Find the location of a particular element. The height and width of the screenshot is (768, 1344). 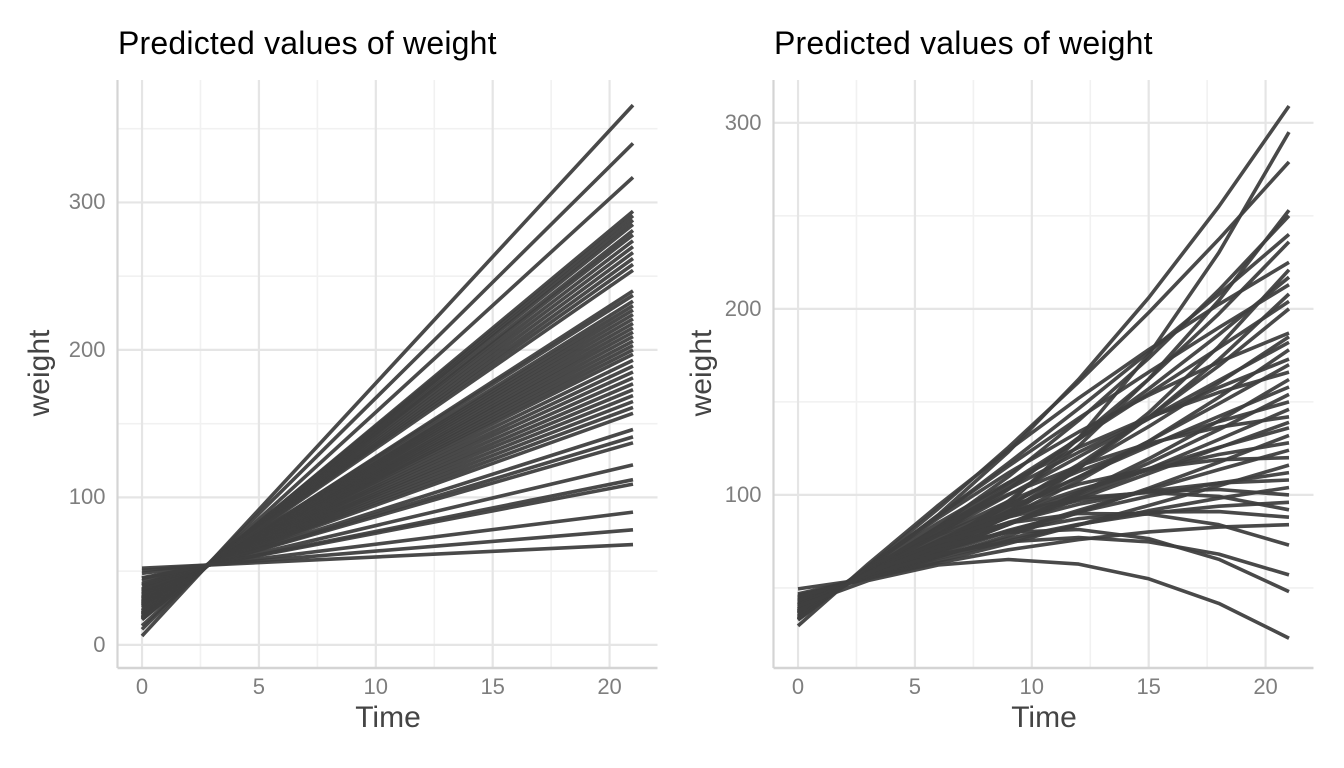

y-axis-title: weight is located at coordinates (701, 373).